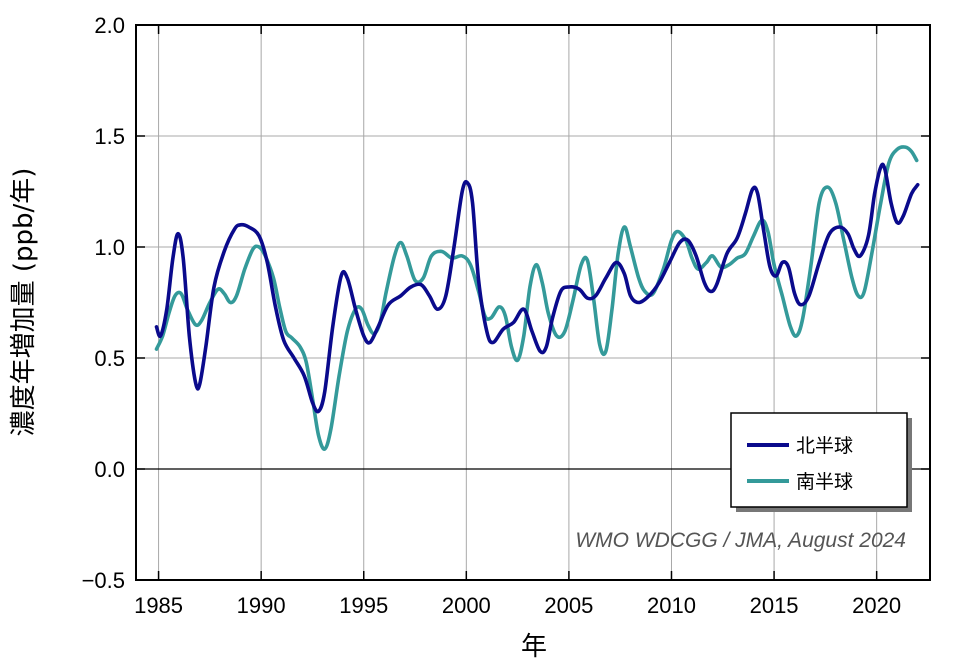  I want to click on y-tick-label: 0.0, so click(109, 469).